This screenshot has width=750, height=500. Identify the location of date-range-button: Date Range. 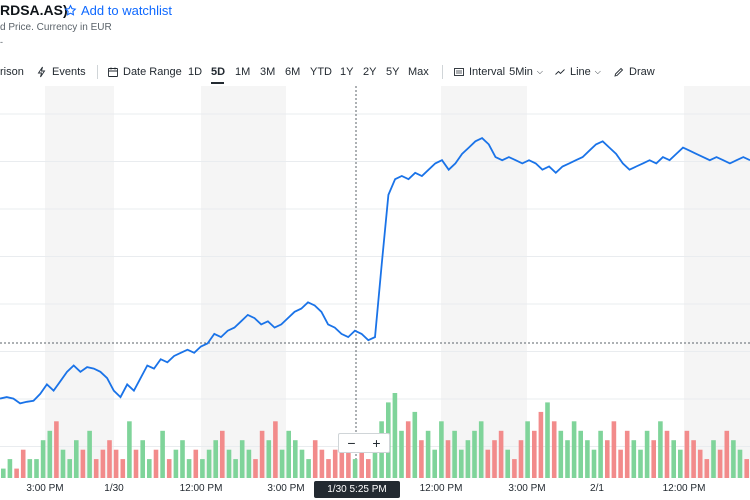
(144, 72).